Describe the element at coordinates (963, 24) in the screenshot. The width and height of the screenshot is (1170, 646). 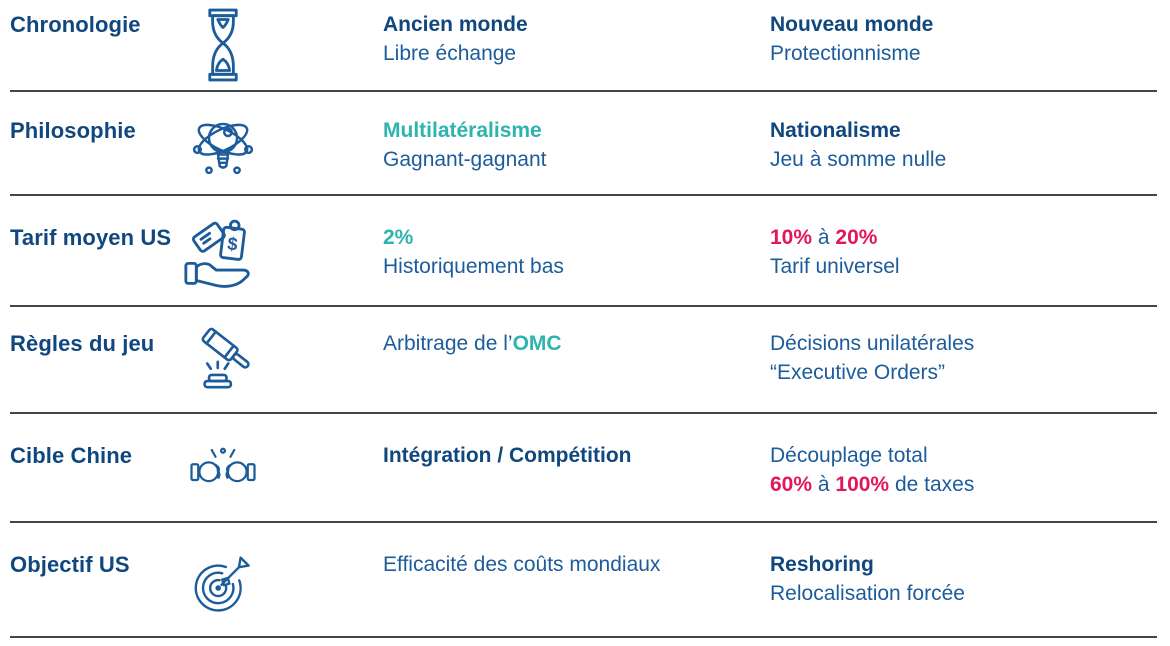
I see `text-line: Nouveau monde` at that location.